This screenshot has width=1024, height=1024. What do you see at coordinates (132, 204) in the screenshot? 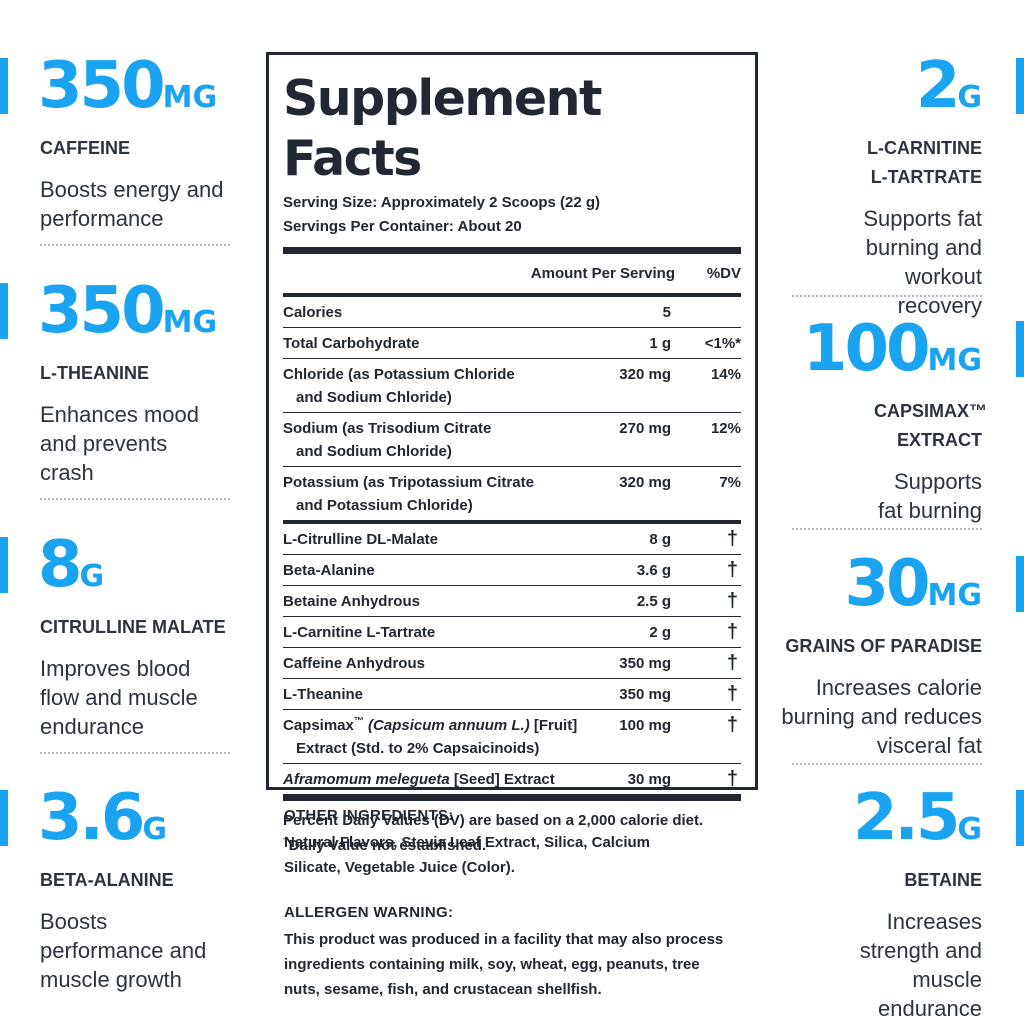
I see `stat-description: Boosts energy and performance` at bounding box center [132, 204].